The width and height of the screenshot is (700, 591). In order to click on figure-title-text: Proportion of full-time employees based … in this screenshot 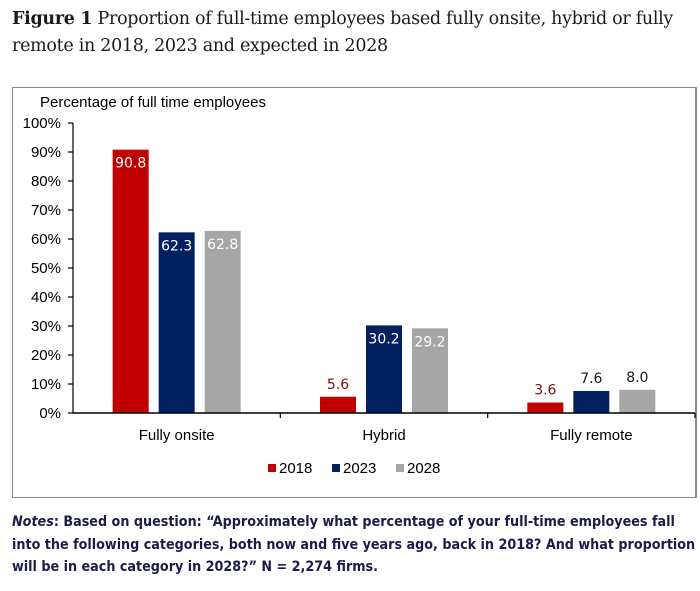, I will do `click(343, 32)`.